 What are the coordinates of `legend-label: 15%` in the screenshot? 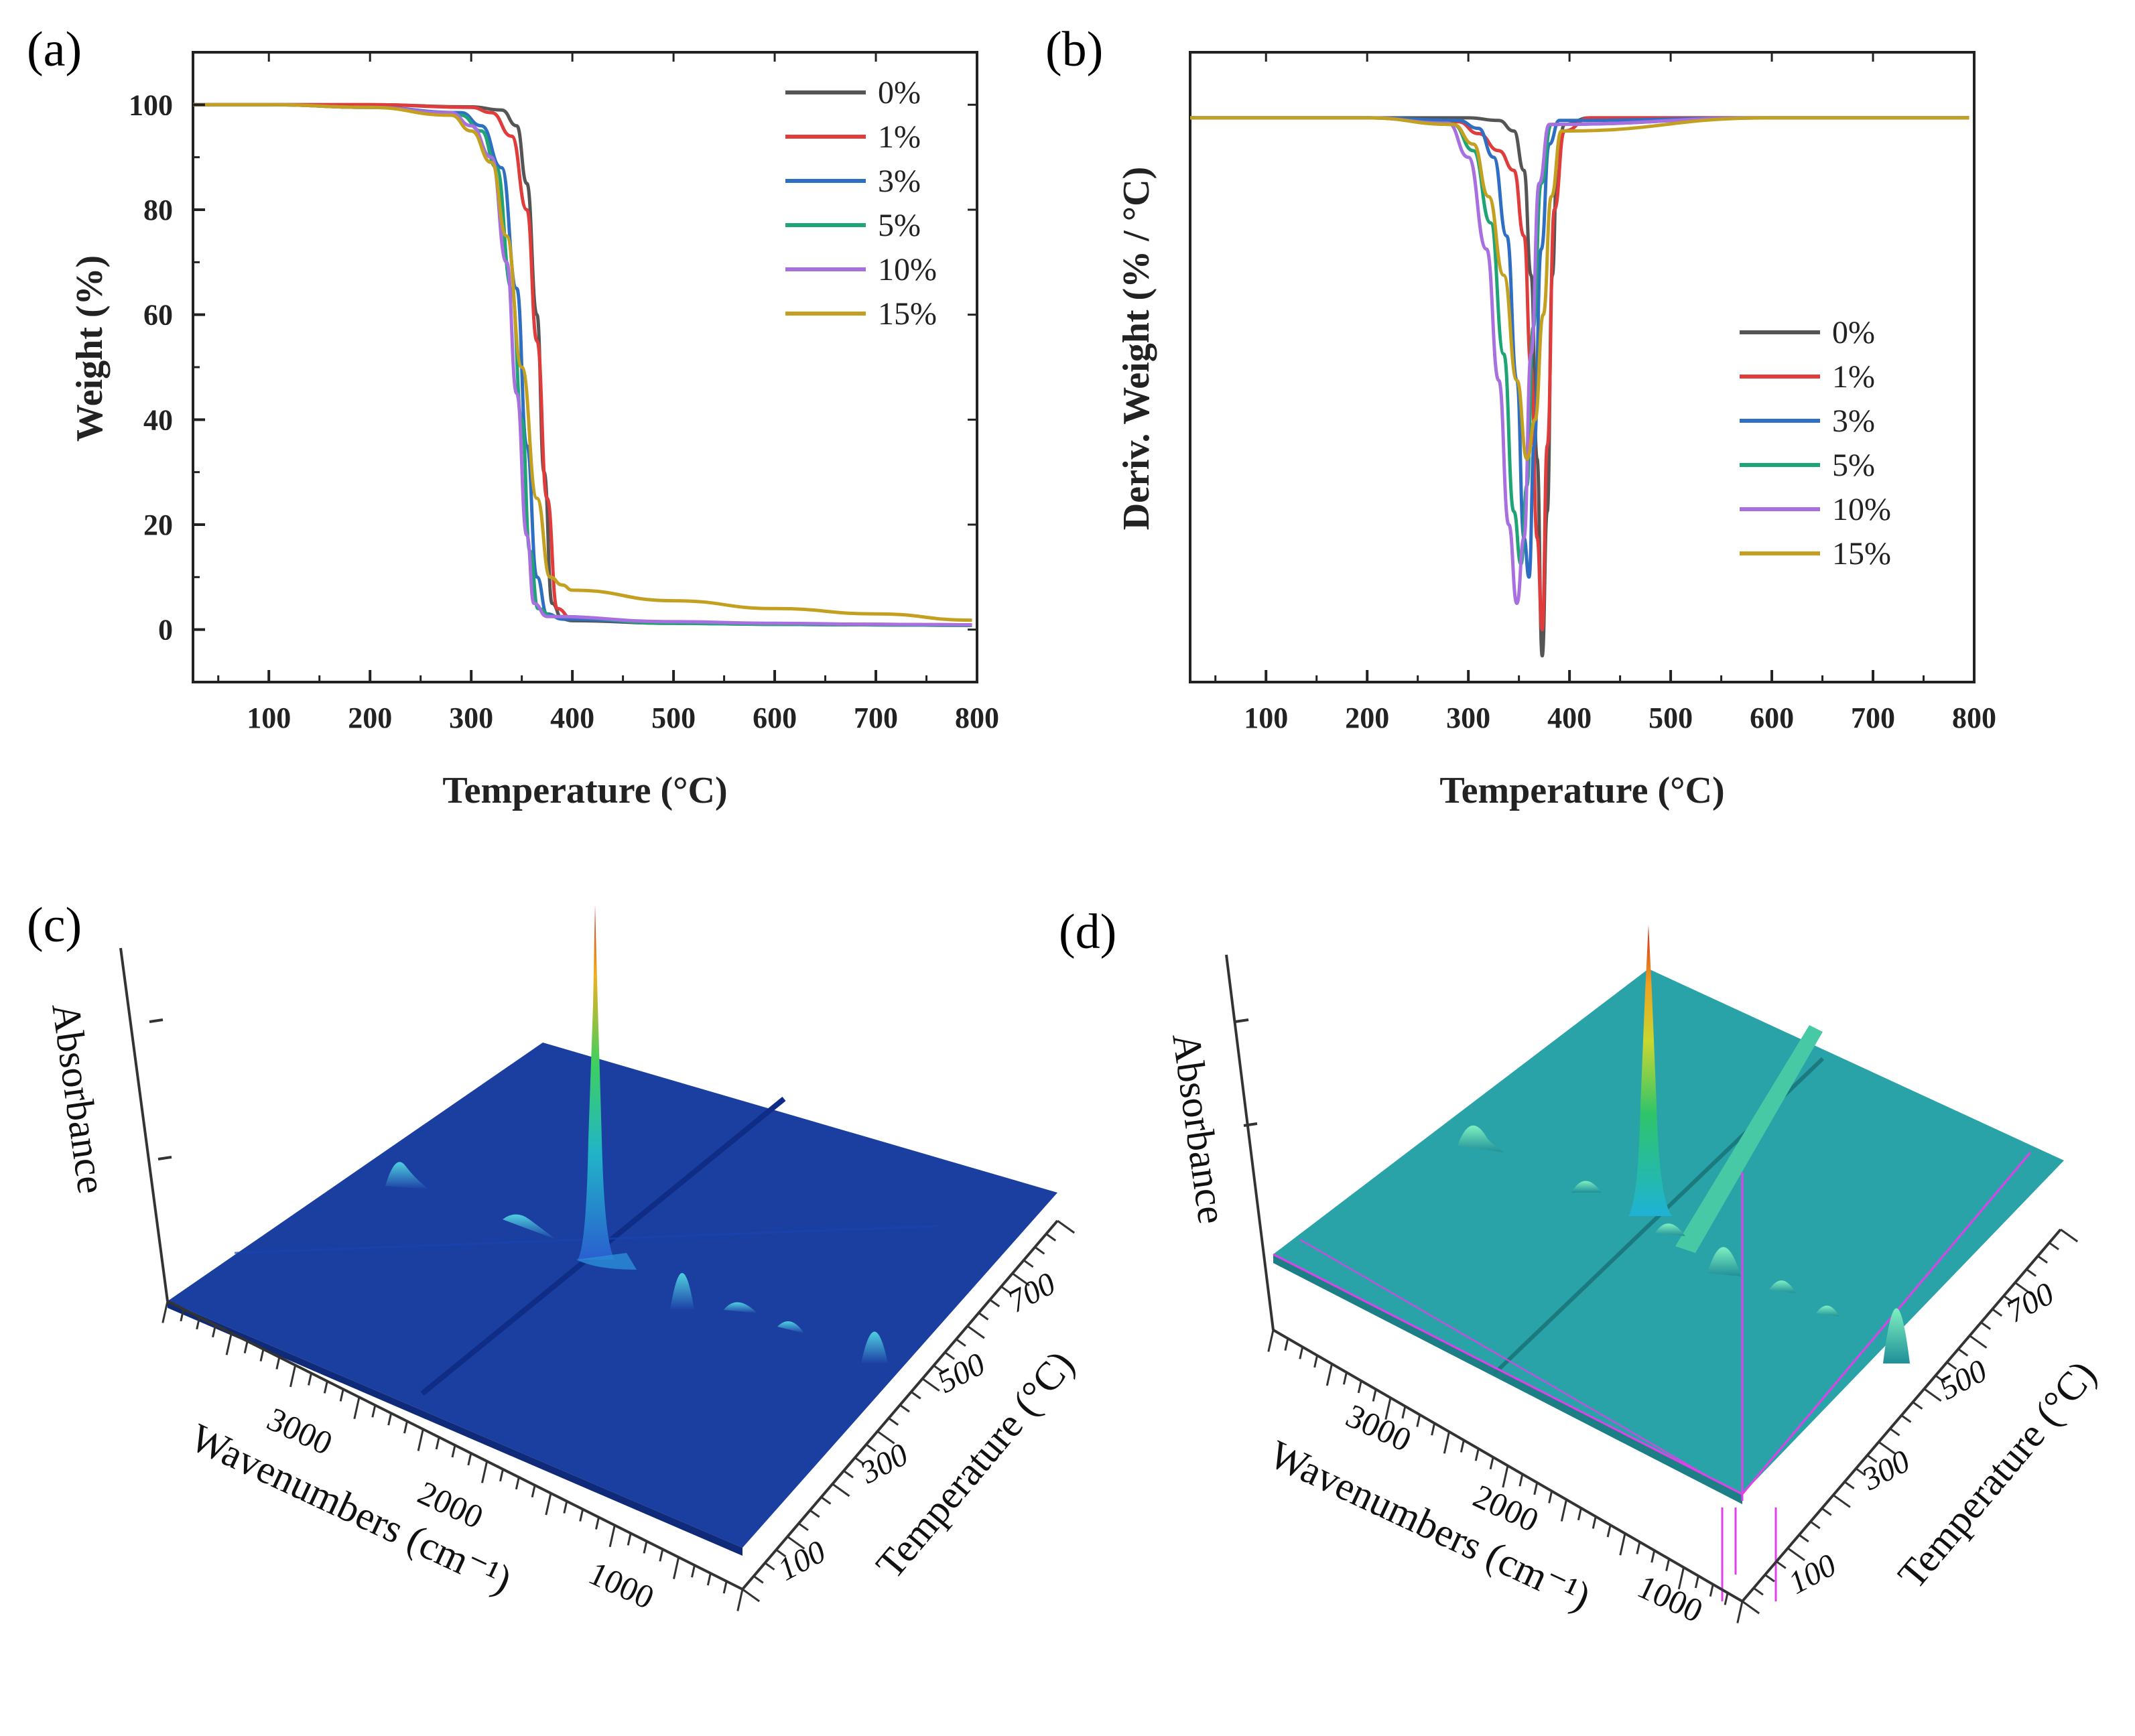 It's located at (1861, 554).